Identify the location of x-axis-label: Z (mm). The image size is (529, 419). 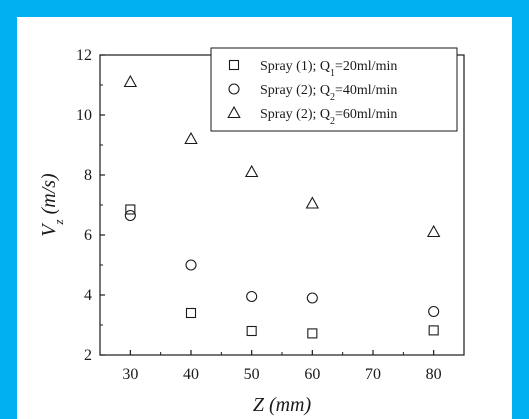
(282, 405).